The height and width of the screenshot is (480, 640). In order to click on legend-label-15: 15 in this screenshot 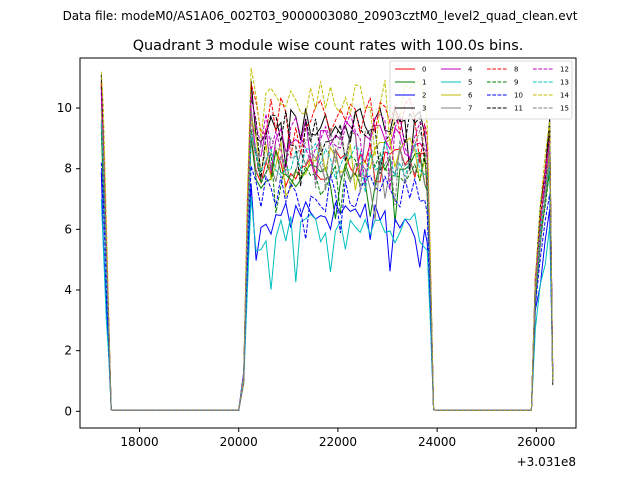, I will do `click(564, 109)`.